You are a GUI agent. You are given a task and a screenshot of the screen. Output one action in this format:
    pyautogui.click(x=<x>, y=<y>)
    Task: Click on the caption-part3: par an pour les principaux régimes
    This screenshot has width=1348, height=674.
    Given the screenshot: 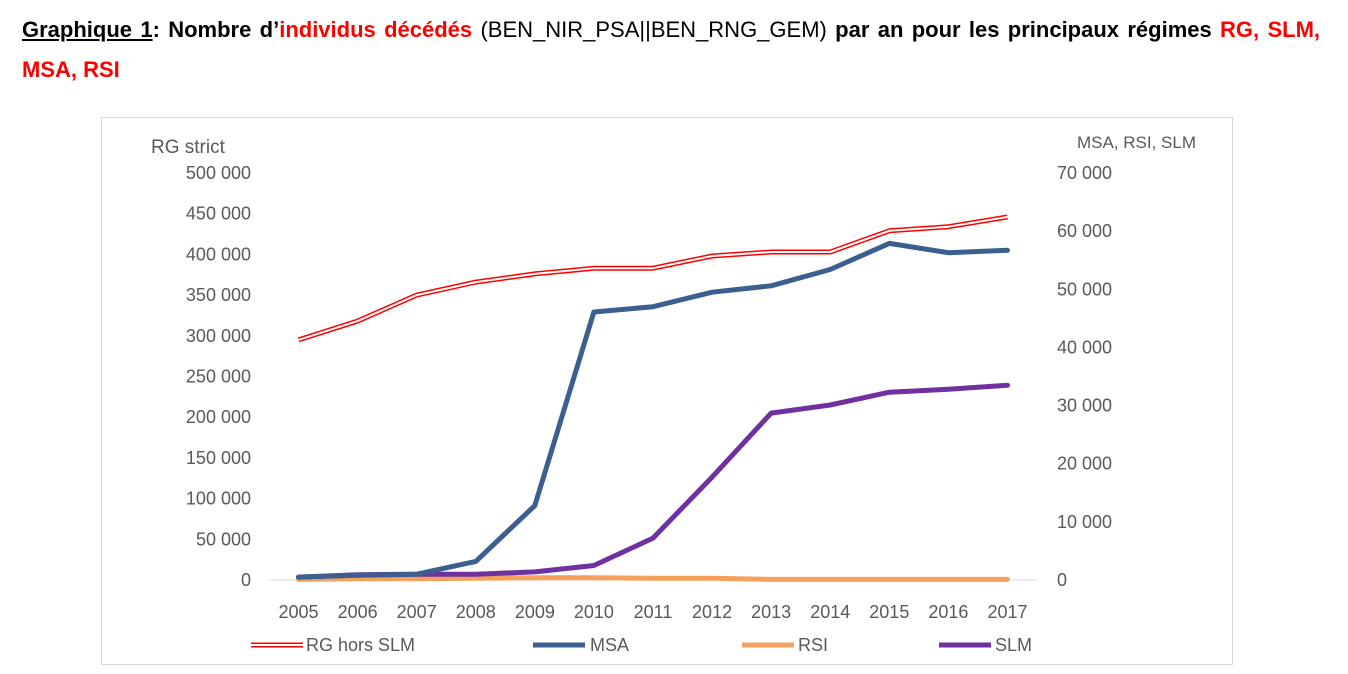 What is the action you would take?
    pyautogui.click(x=1023, y=29)
    